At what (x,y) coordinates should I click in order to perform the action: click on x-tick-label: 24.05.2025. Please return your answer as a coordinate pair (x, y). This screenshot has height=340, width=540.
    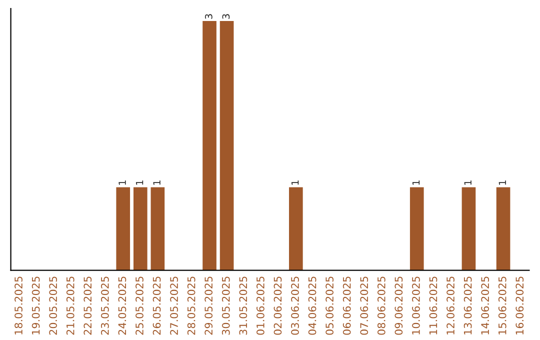
    Looking at the image, I should click on (122, 305).